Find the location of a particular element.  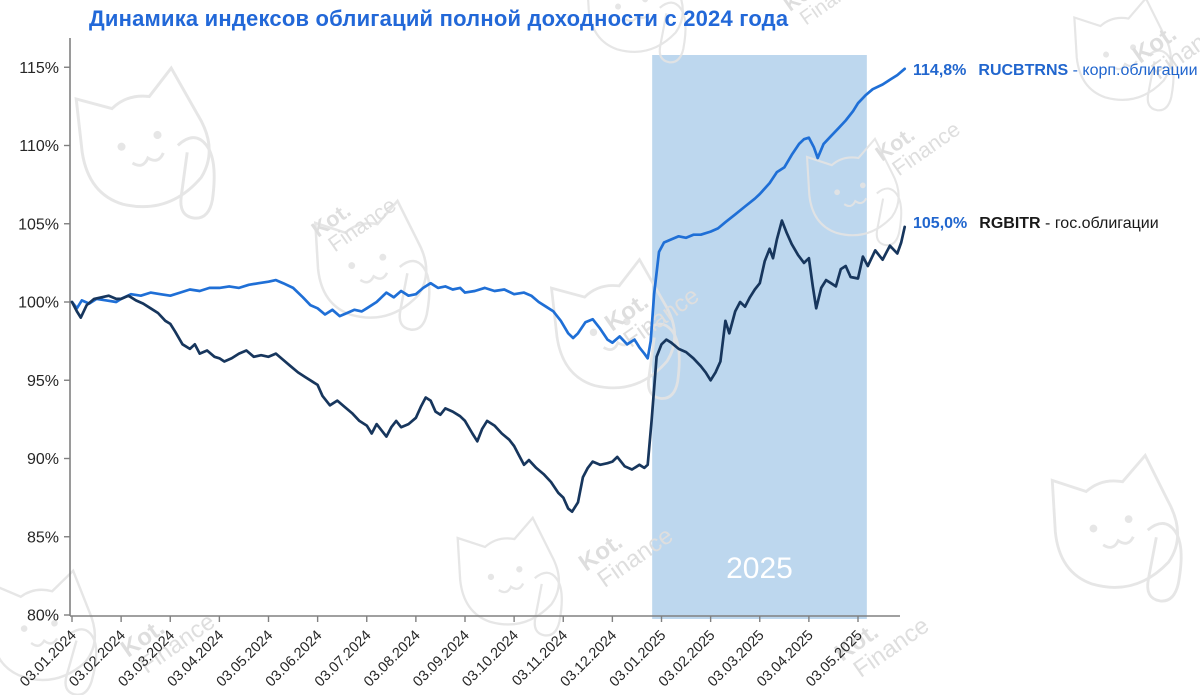

rucbtrns-series-name: RUCBTRNS is located at coordinates (1023, 70).